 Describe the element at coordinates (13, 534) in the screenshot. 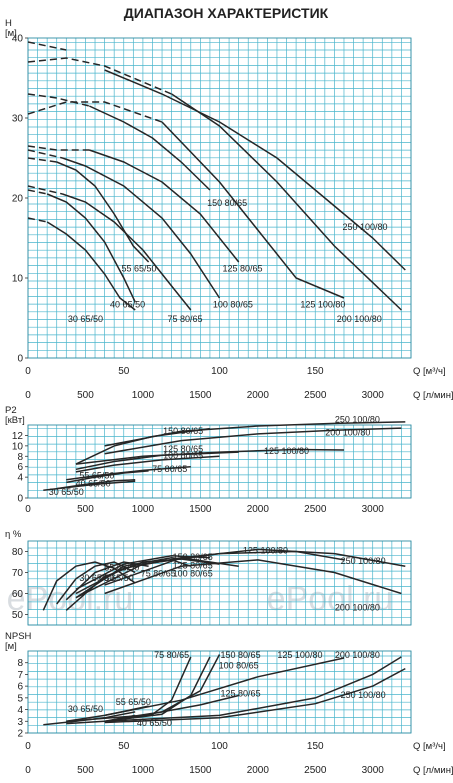

I see `y-axis-label: η %` at that location.